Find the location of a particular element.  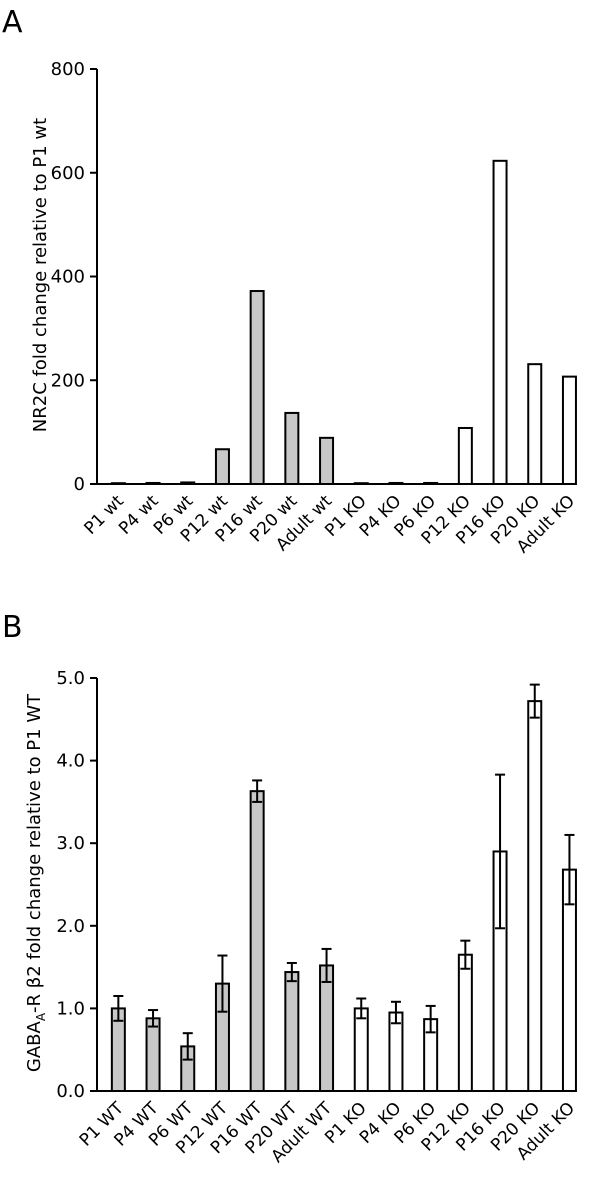

panel-b-y-axis-title-rest: -R β2 fold change relative to P1 WT is located at coordinates (34, 853).